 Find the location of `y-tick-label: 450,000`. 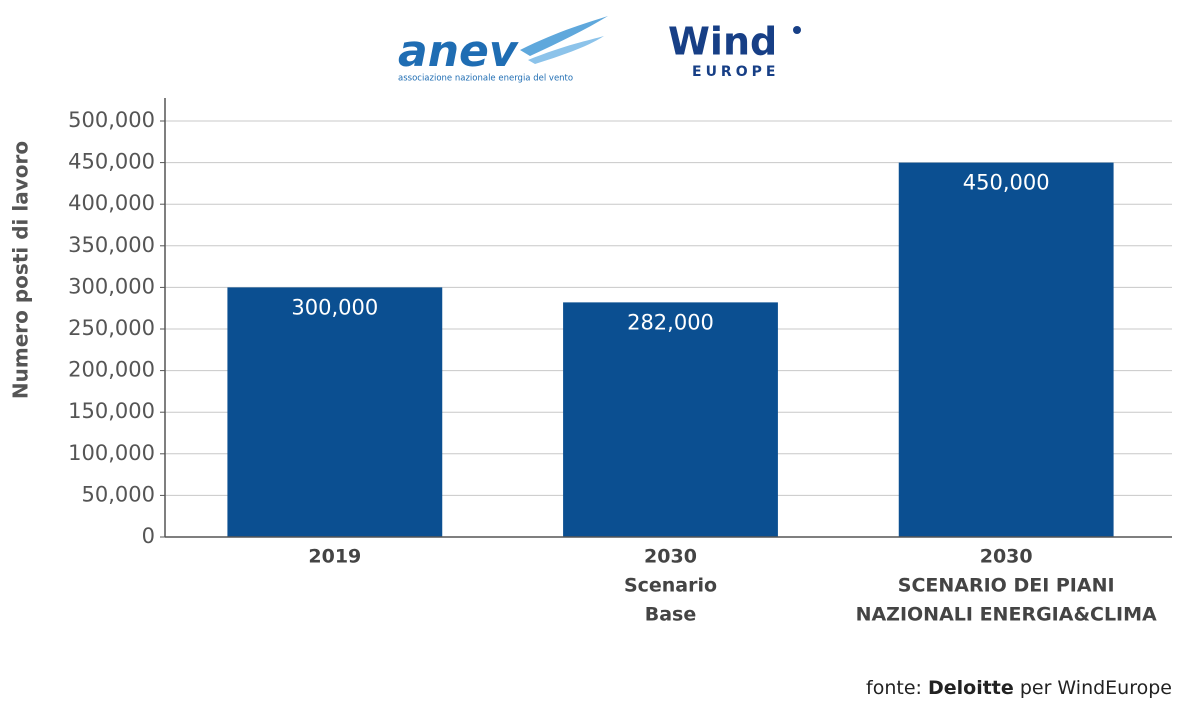

y-tick-label: 450,000 is located at coordinates (111, 162).